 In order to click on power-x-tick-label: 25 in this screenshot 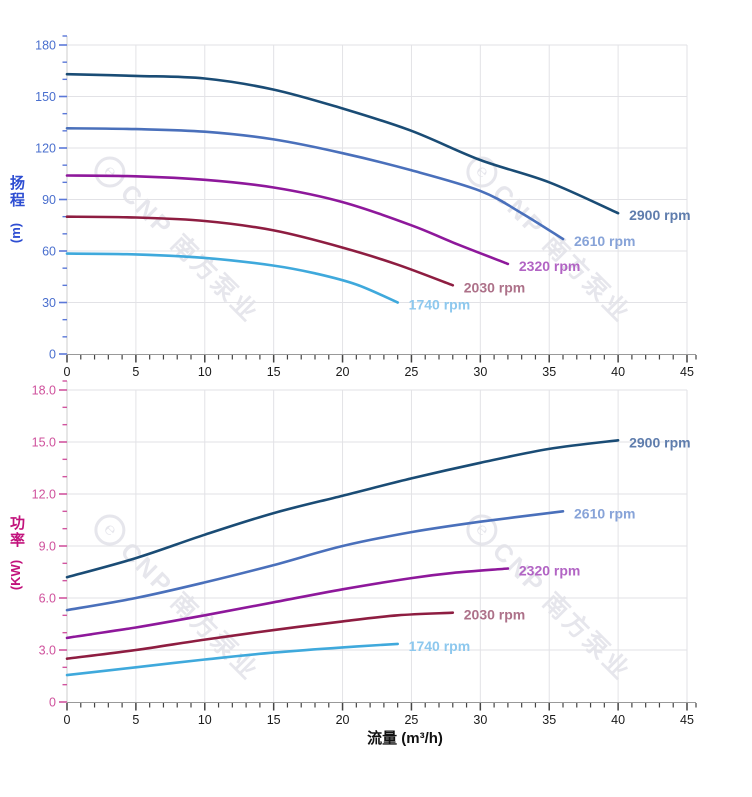, I will do `click(411, 720)`.